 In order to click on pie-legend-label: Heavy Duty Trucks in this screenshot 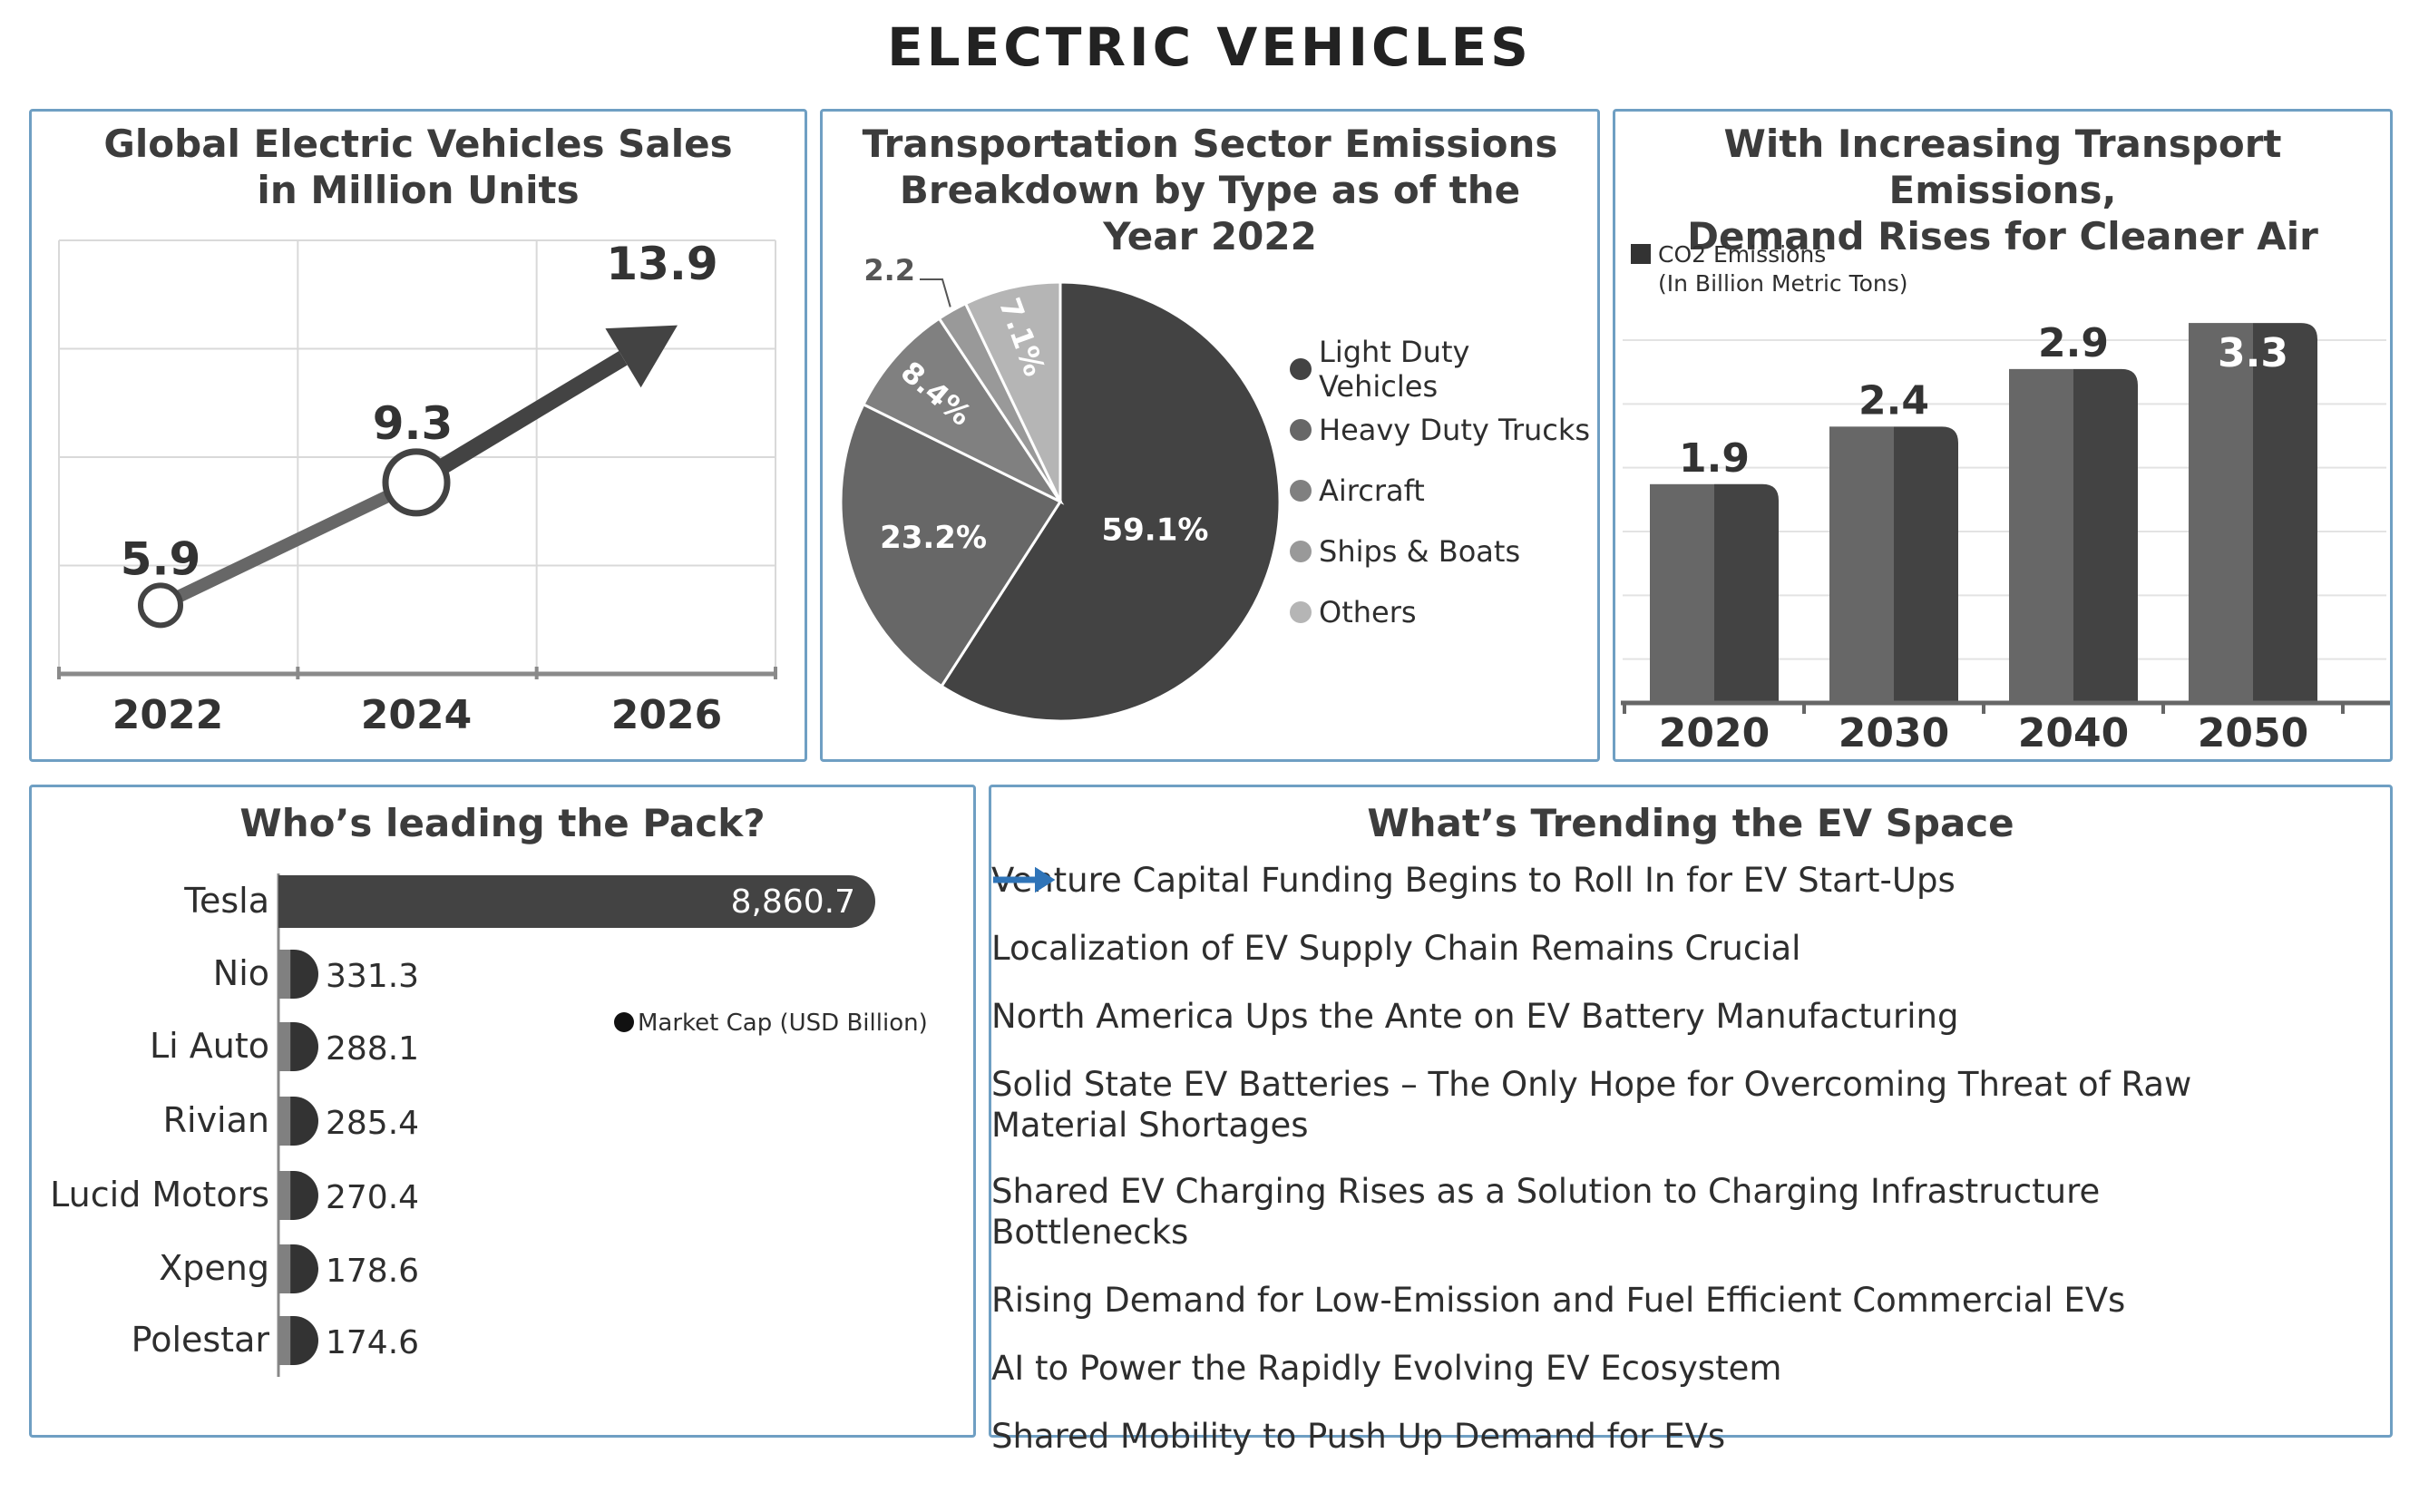, I will do `click(1455, 429)`.